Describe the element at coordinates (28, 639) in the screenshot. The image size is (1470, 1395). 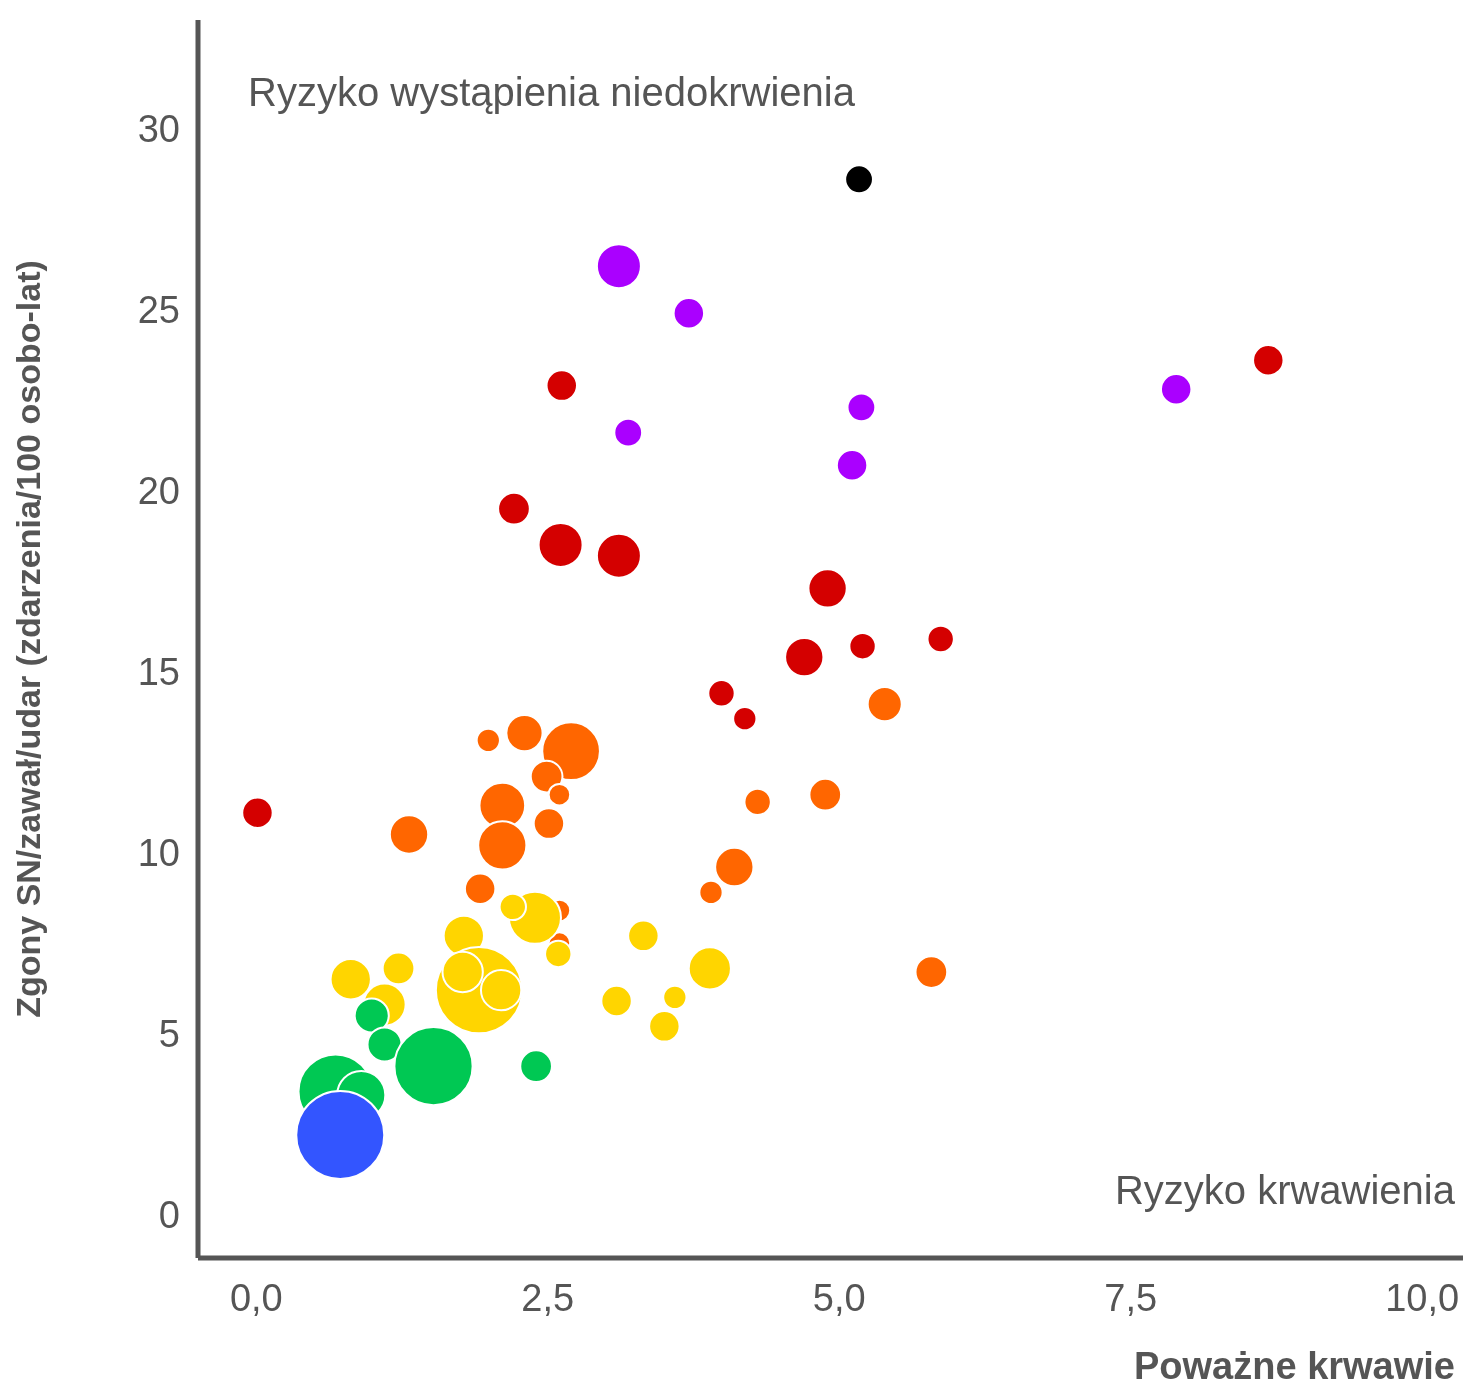
I see `y-axis-title: Zgony SN/zawał/udar (zdarzenia/100 osobo-lat)` at that location.